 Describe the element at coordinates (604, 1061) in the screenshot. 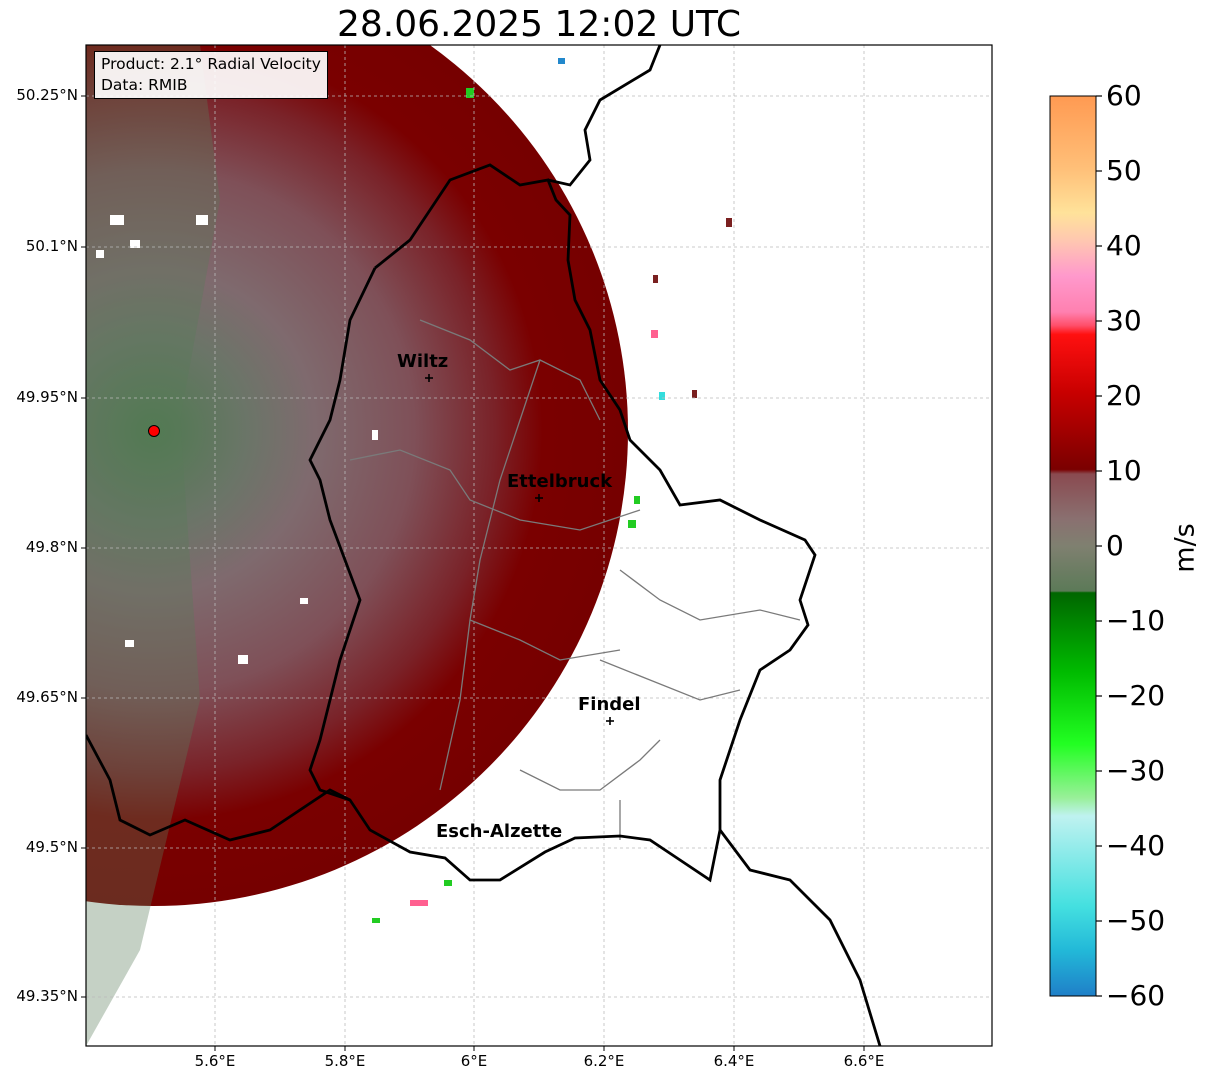

I see `lon-label: 6.2°E` at that location.